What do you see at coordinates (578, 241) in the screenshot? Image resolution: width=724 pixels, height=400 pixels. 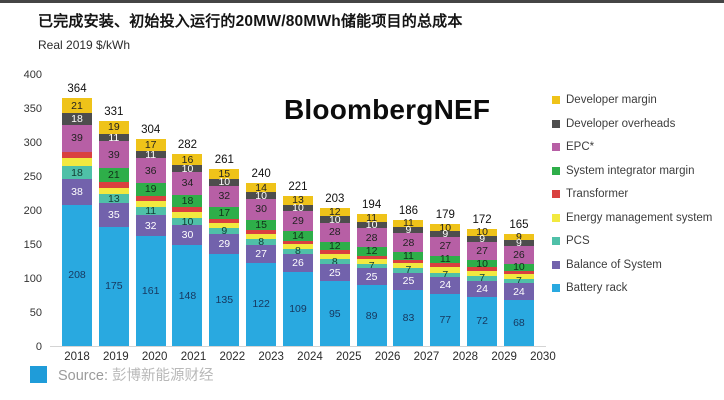 I see `legend-label: PCS` at bounding box center [578, 241].